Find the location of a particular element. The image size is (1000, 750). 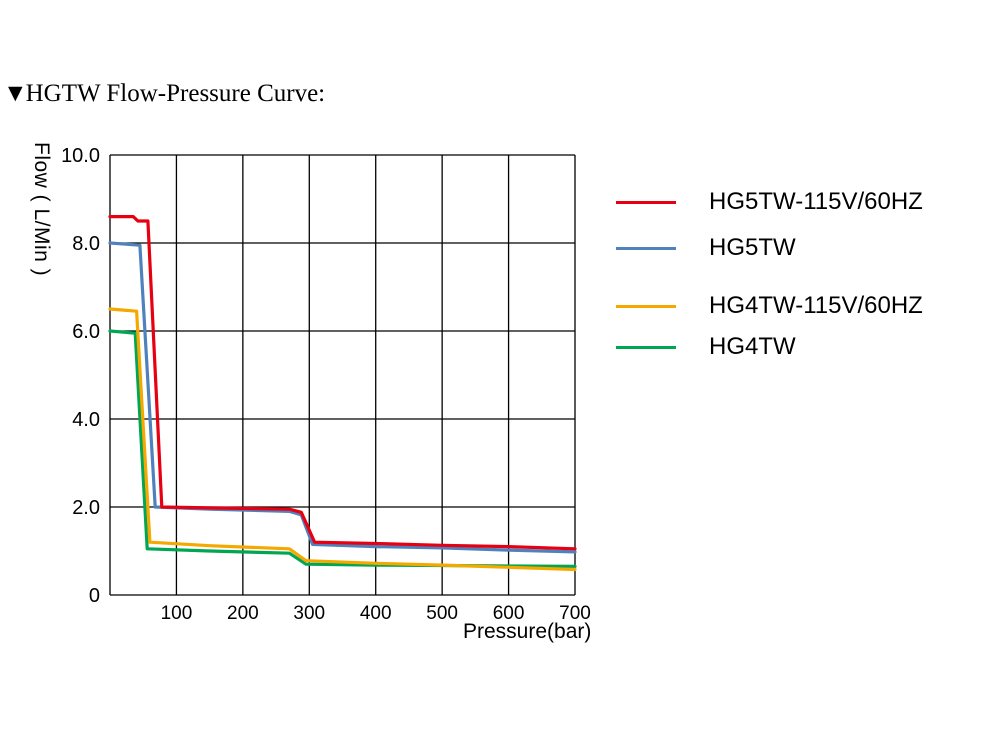

chart-title-text: HGTW Flow-Pressure Curve: is located at coordinates (175, 93).